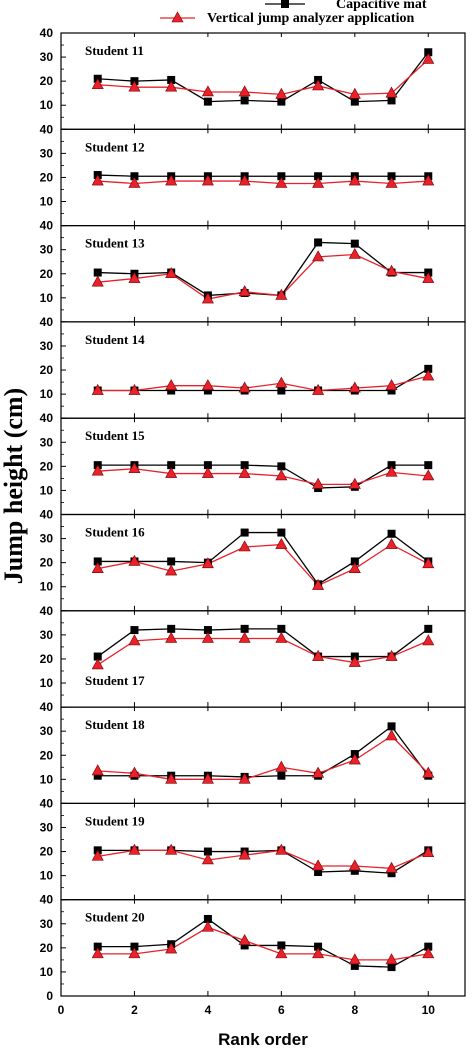 This screenshot has height=1051, width=474. Describe the element at coordinates (263, 1039) in the screenshot. I see `x-axis-title: Rank order` at that location.